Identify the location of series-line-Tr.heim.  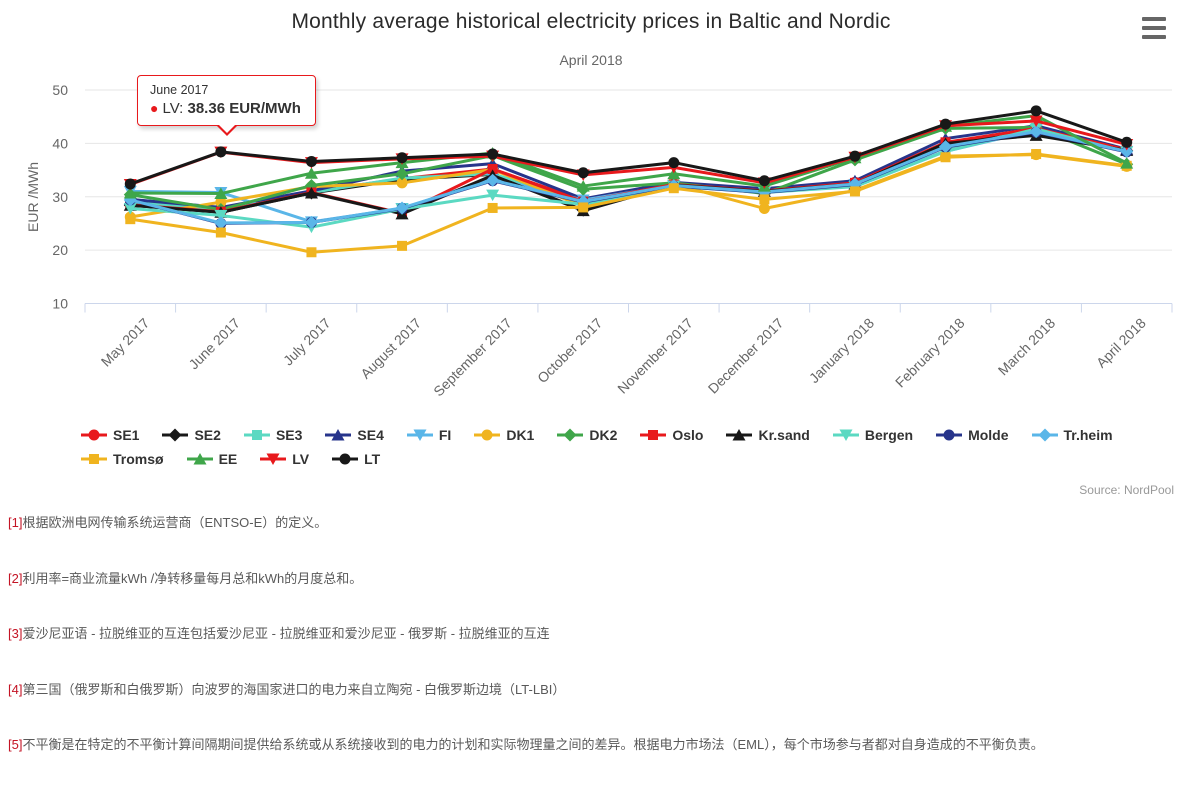
(628, 177).